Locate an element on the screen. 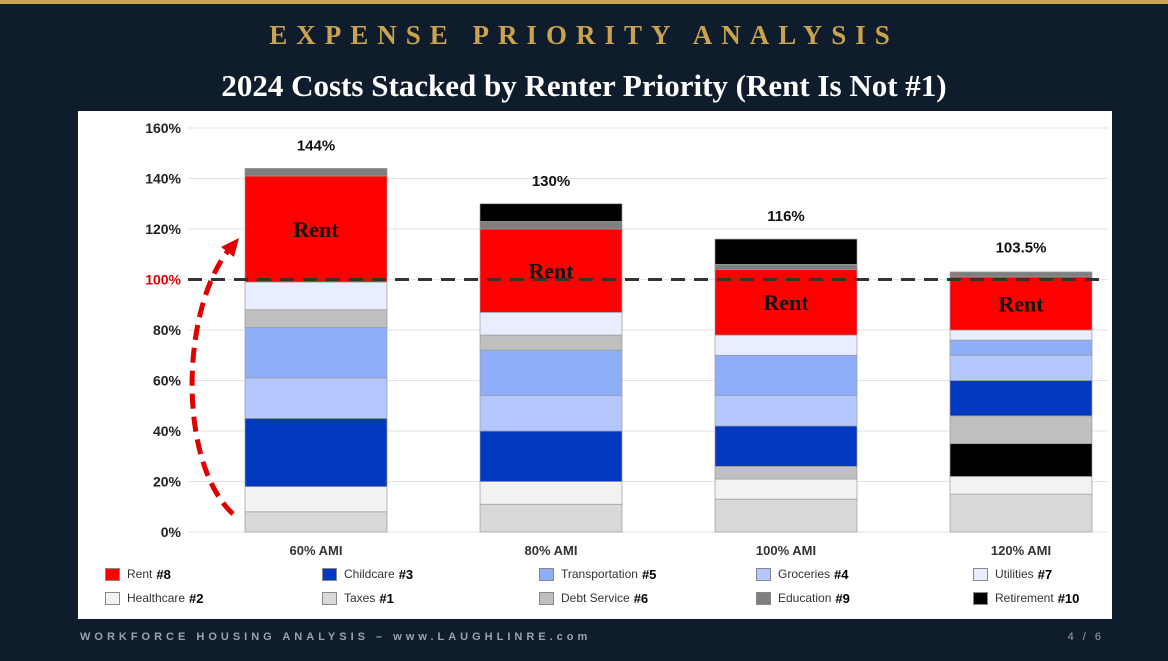 The width and height of the screenshot is (1168, 661). legend-item: Groceries #4 is located at coordinates (802, 574).